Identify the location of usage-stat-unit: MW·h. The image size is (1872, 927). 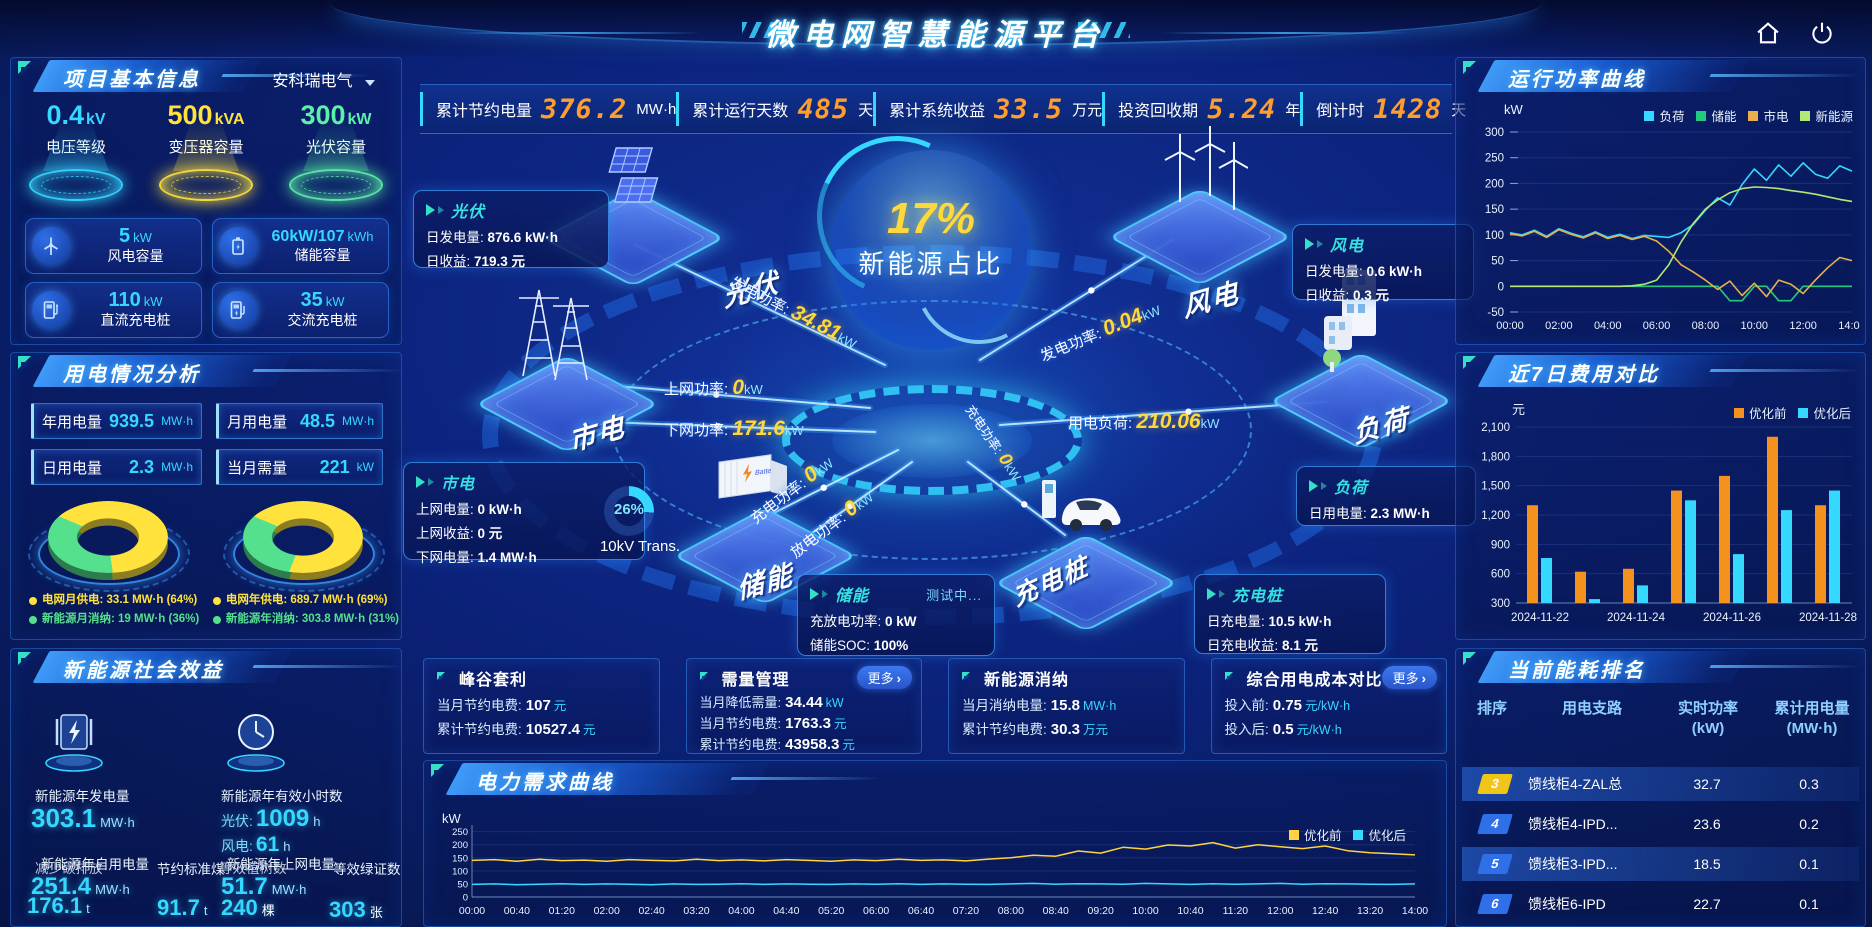
(177, 467).